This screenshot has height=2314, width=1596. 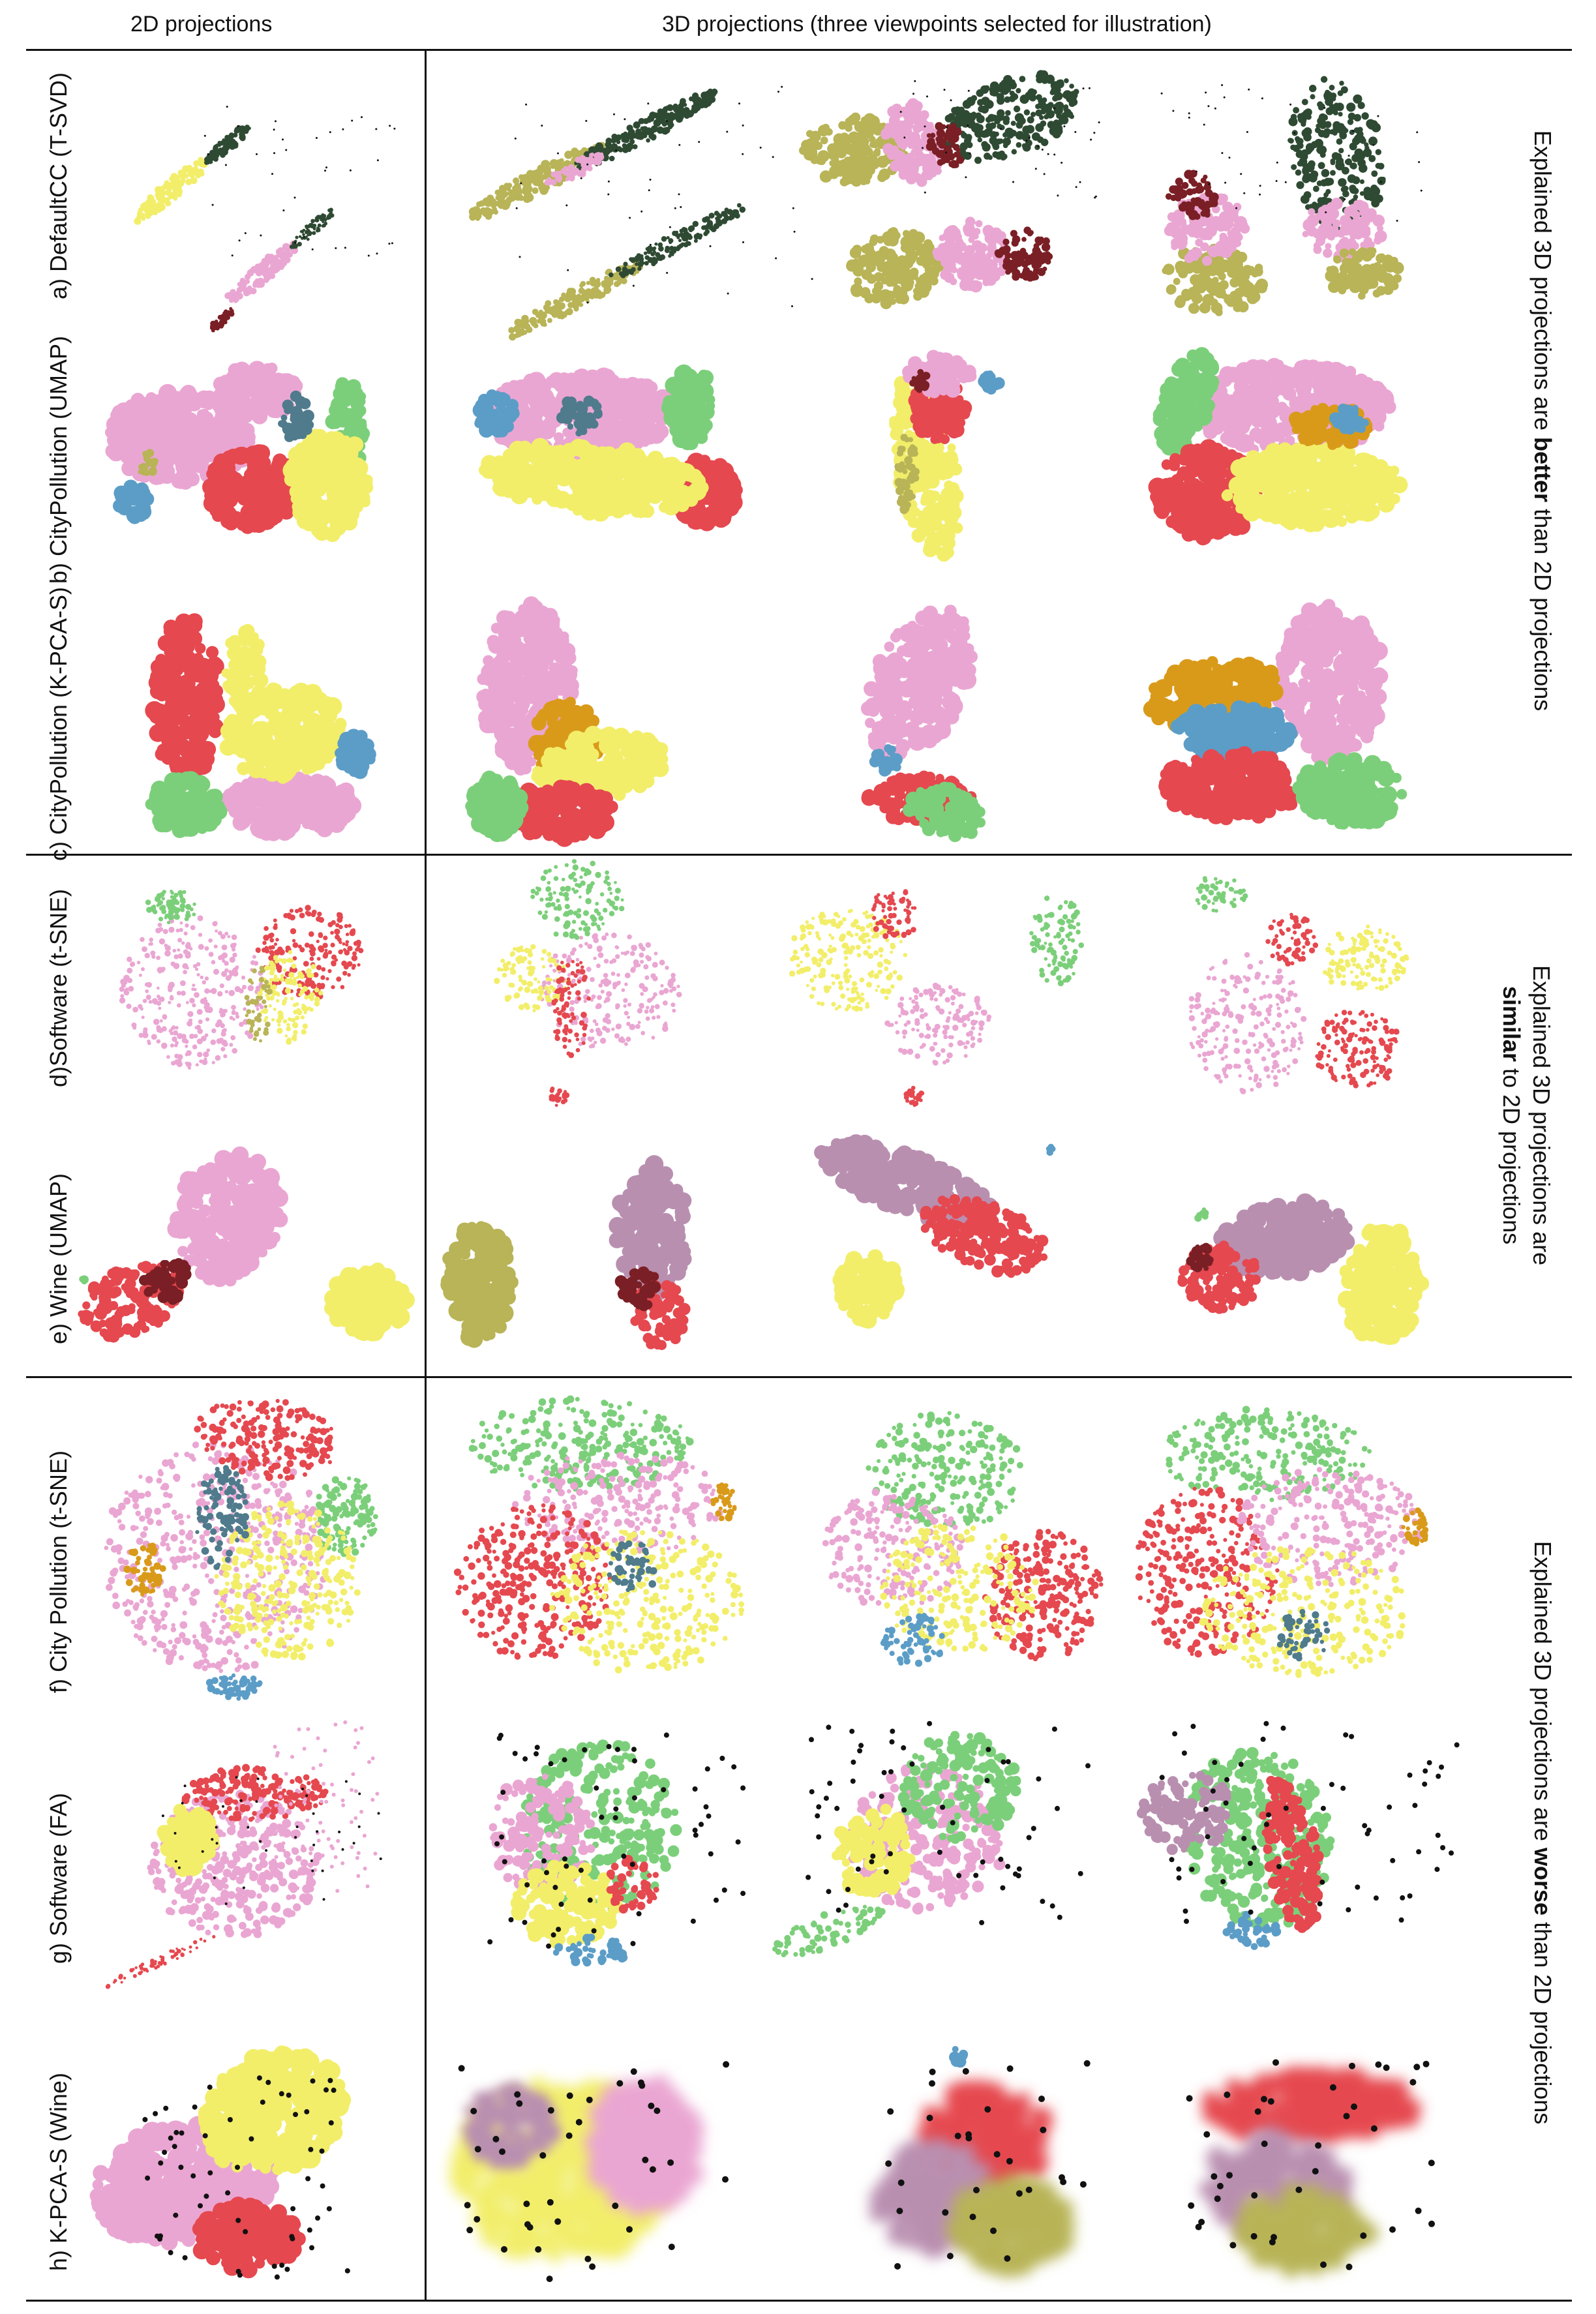 I want to click on column-divider, so click(x=426, y=1175).